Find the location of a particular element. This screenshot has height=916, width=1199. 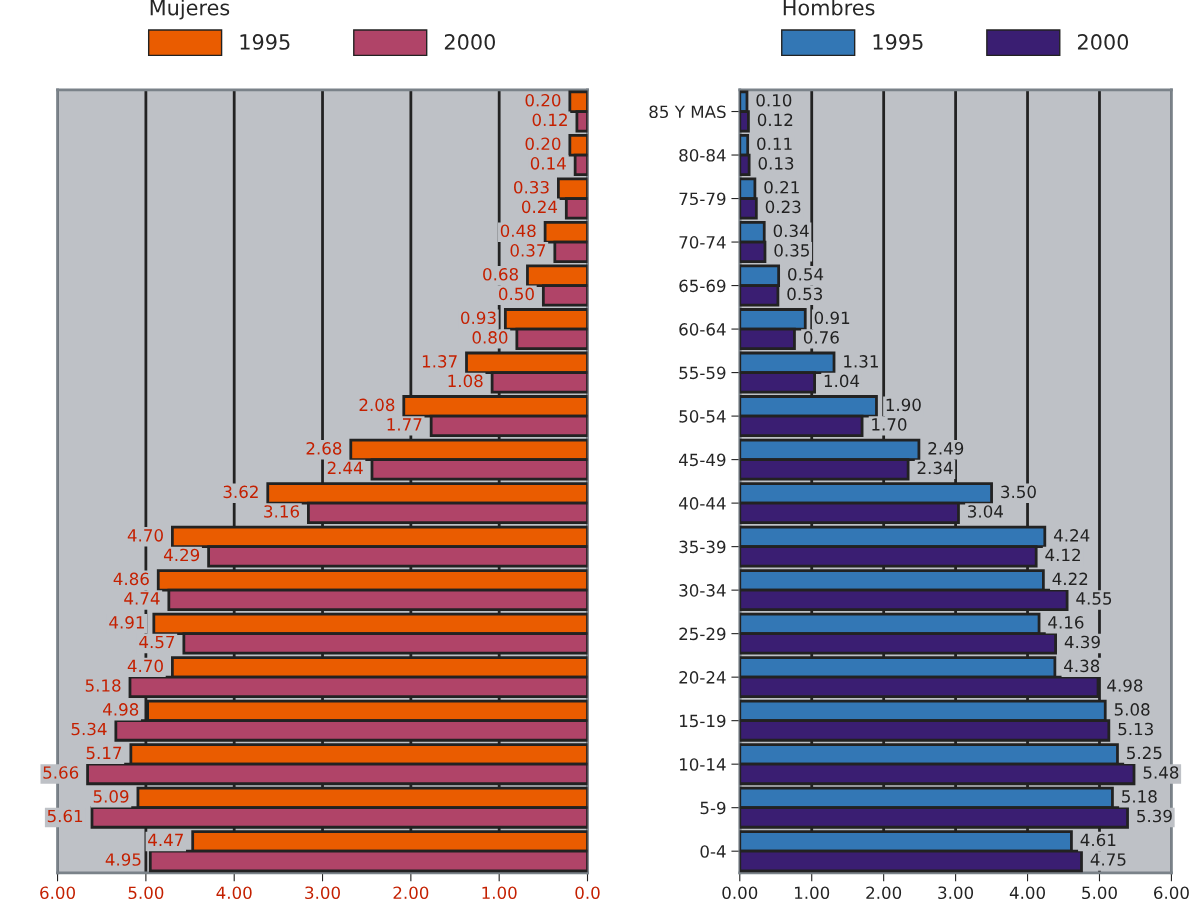

data-label: 4.75 is located at coordinates (1108, 859).